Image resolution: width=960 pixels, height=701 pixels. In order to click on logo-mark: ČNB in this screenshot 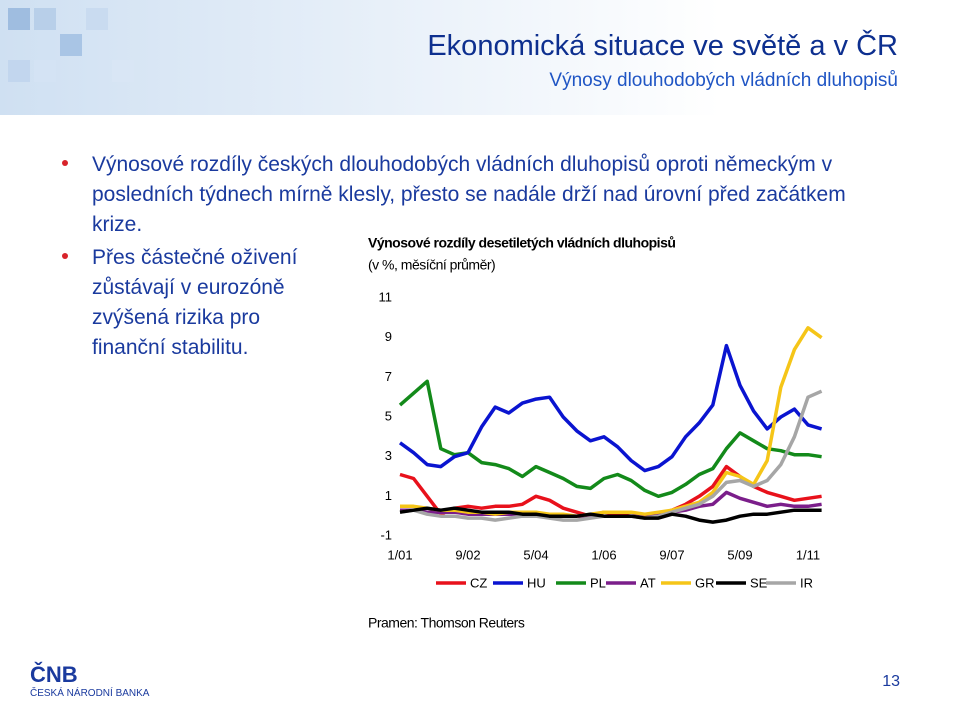, I will do `click(54, 674)`.